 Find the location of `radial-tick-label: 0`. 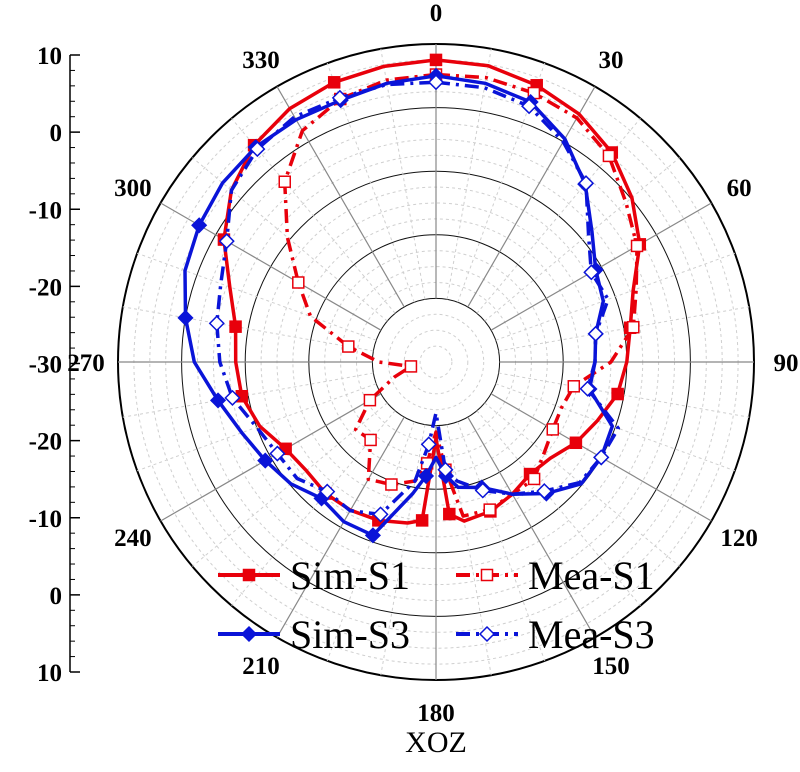

radial-tick-label: 0 is located at coordinates (56, 596).